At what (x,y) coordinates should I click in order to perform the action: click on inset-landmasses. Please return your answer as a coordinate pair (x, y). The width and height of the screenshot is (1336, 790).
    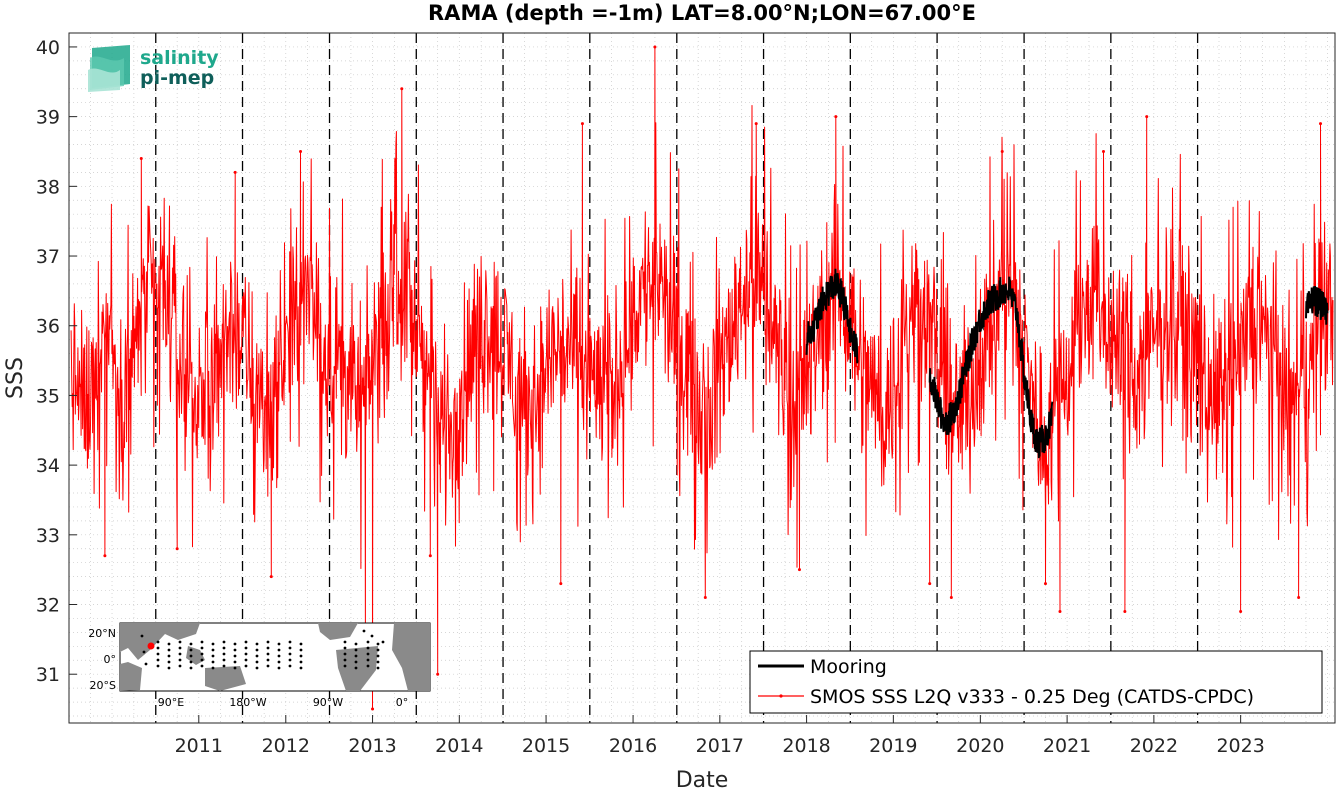
    Looking at the image, I should click on (275, 657).